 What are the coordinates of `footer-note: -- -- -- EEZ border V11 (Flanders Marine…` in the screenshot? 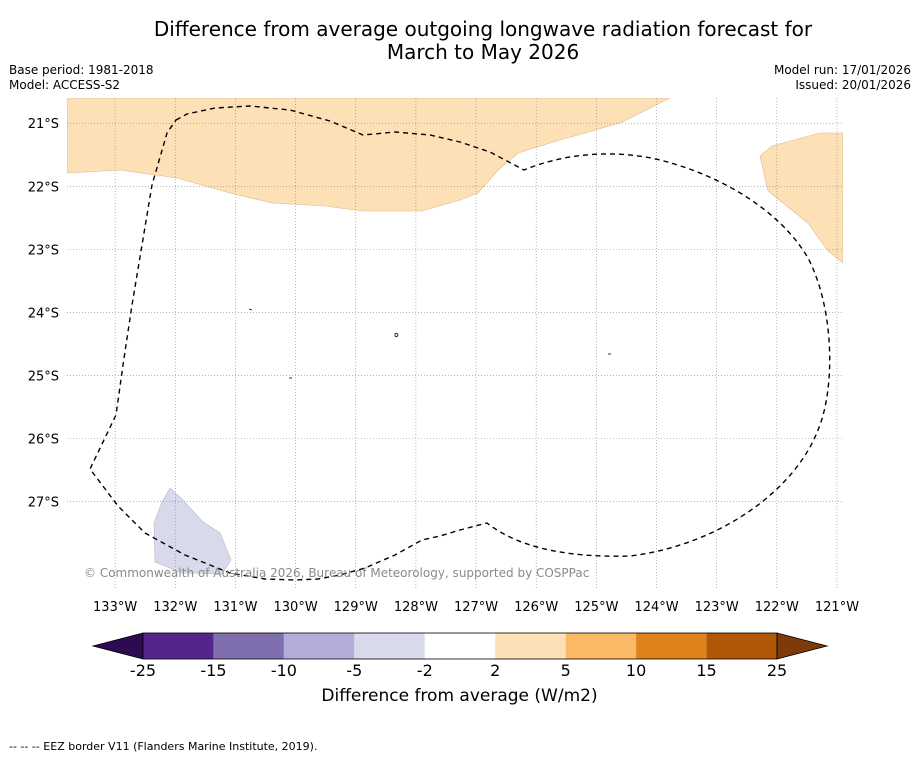 It's located at (163, 746).